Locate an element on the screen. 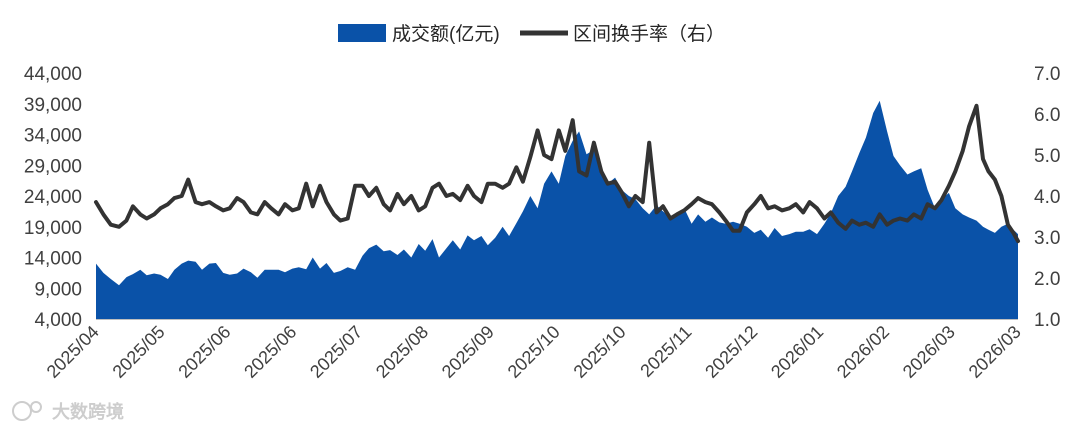  watermark: 大数跨境 is located at coordinates (68, 411).